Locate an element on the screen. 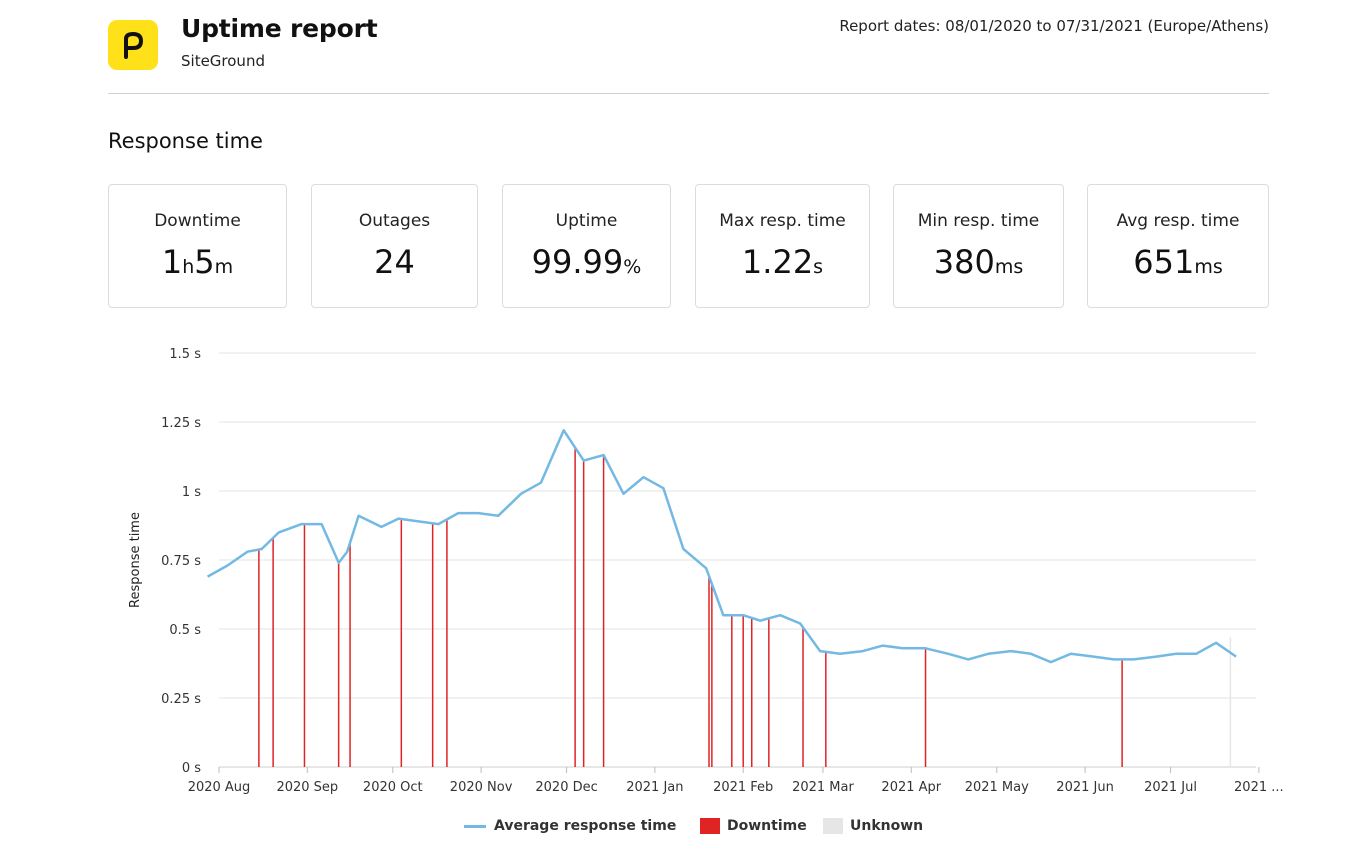  y-tick-label: 1.25 s is located at coordinates (181, 423).